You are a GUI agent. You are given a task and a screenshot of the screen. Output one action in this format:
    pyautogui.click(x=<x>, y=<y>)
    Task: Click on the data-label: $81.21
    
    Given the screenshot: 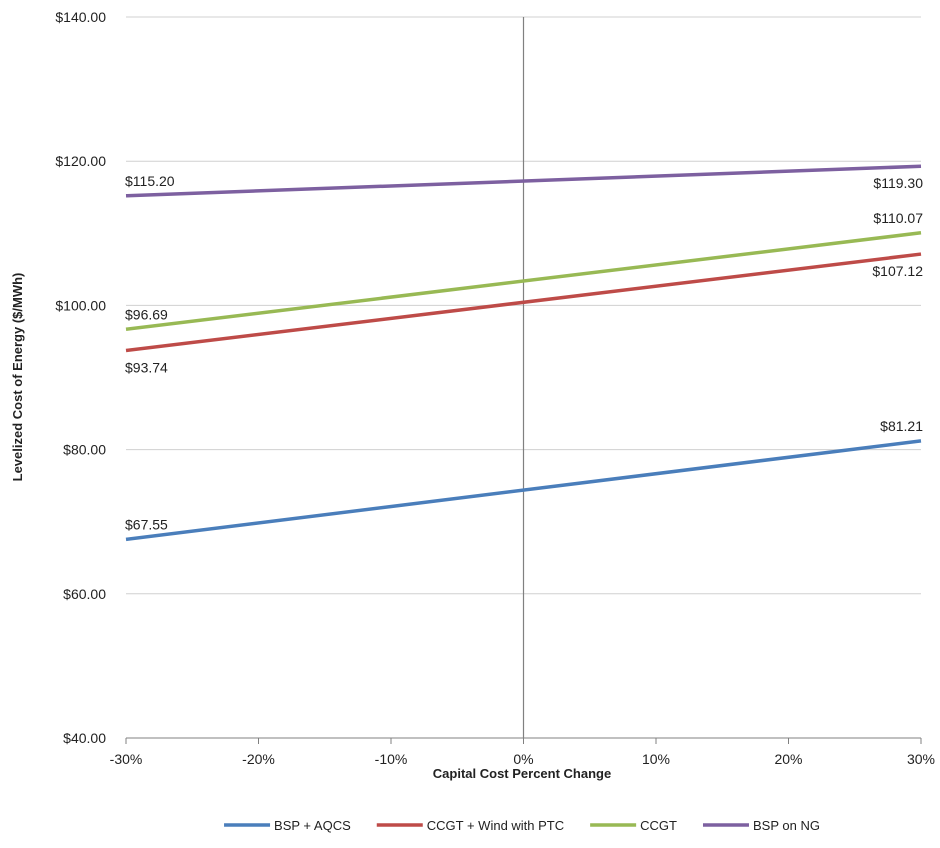 What is the action you would take?
    pyautogui.click(x=901, y=426)
    